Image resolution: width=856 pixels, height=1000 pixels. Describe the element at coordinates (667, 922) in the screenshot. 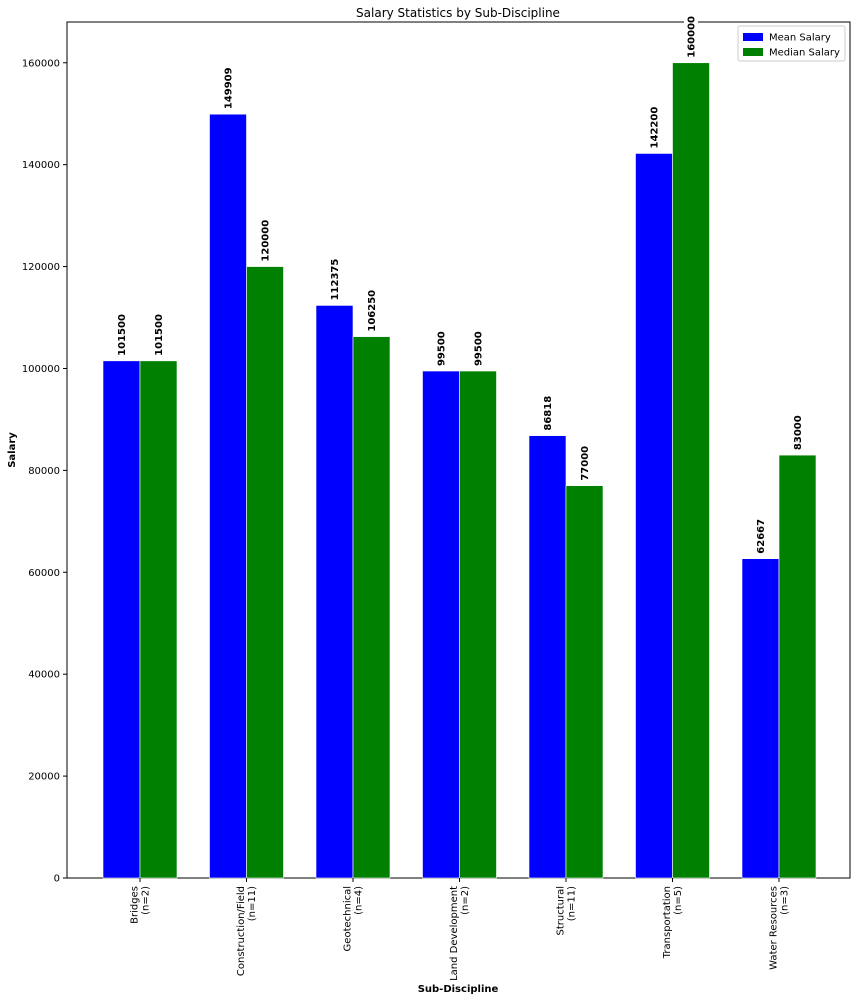

I see `x-tick-label: Transportation` at that location.